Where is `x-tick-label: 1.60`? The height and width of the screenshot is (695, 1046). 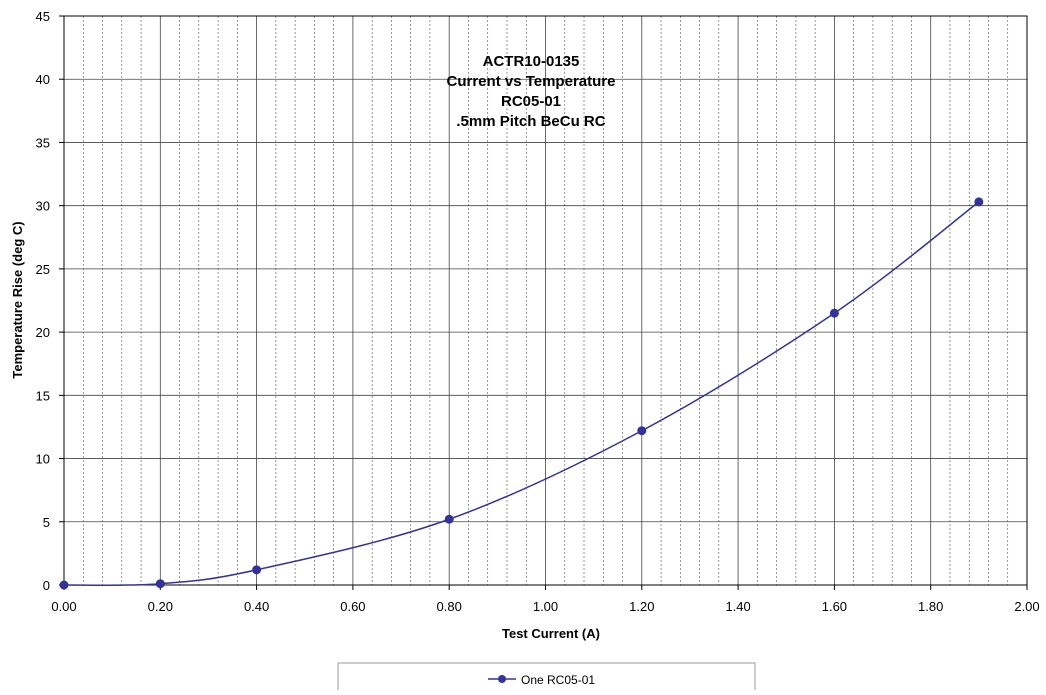 x-tick-label: 1.60 is located at coordinates (834, 606).